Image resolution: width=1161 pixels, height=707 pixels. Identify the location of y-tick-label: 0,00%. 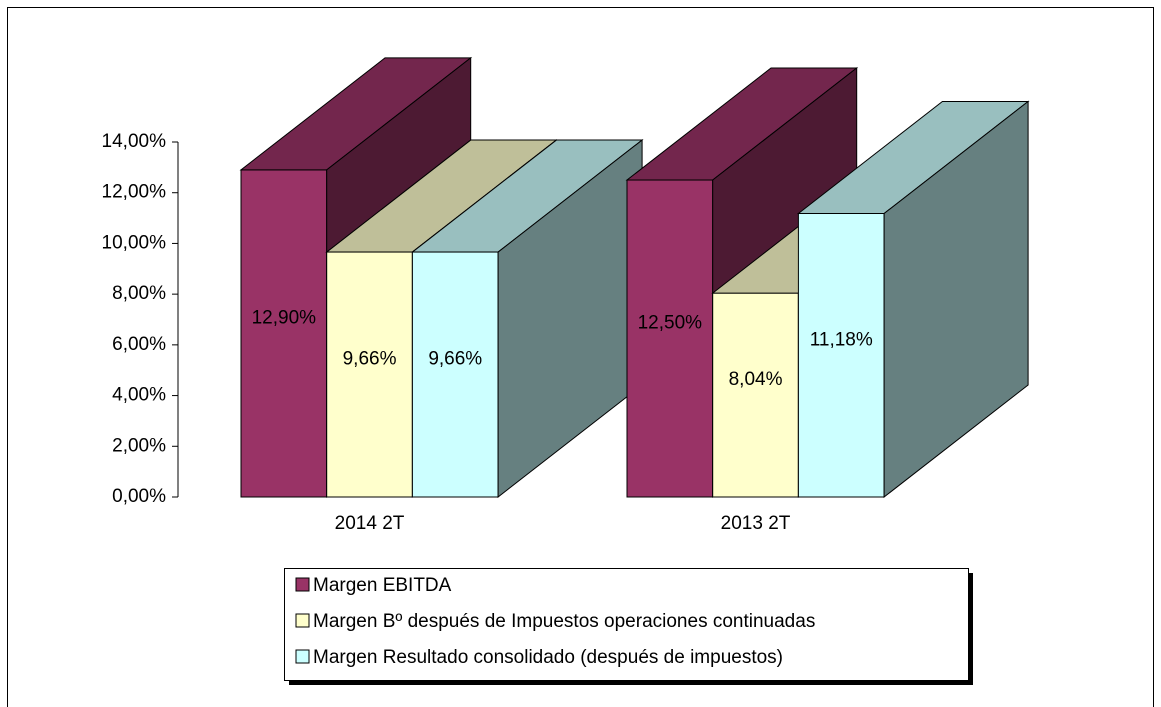
(139, 496).